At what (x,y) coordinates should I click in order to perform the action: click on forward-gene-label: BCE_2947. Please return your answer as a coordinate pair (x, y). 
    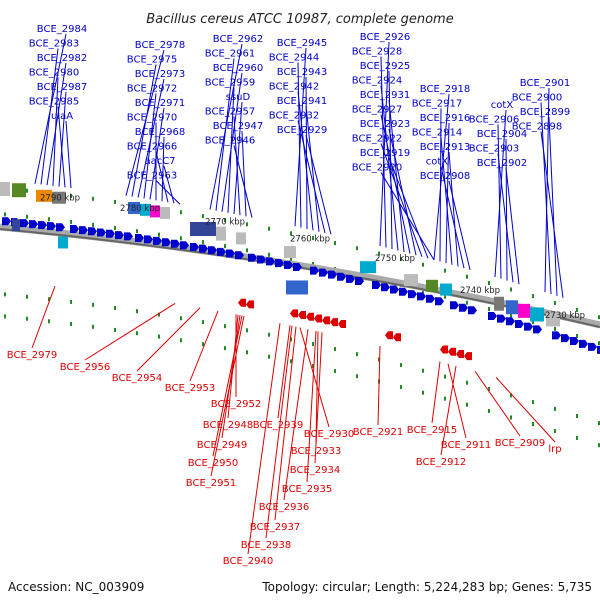
    Looking at the image, I should click on (238, 126).